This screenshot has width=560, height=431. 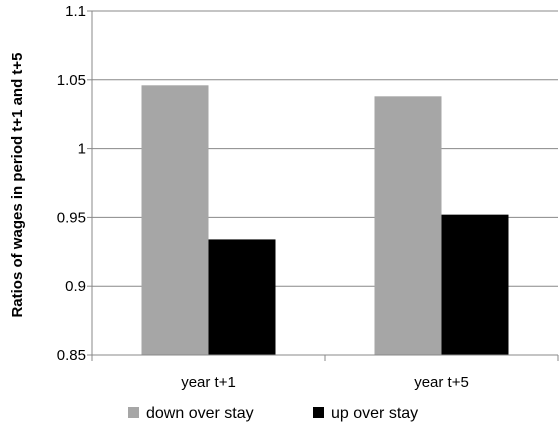 I want to click on x-tick-label: year t+1, so click(x=208, y=382).